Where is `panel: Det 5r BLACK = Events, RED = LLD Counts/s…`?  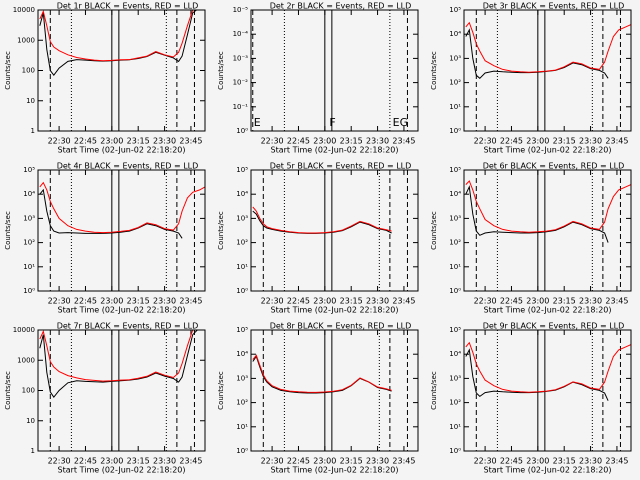
panel: Det 5r BLACK = Events, RED = LLD Counts/s… is located at coordinates (318, 238).